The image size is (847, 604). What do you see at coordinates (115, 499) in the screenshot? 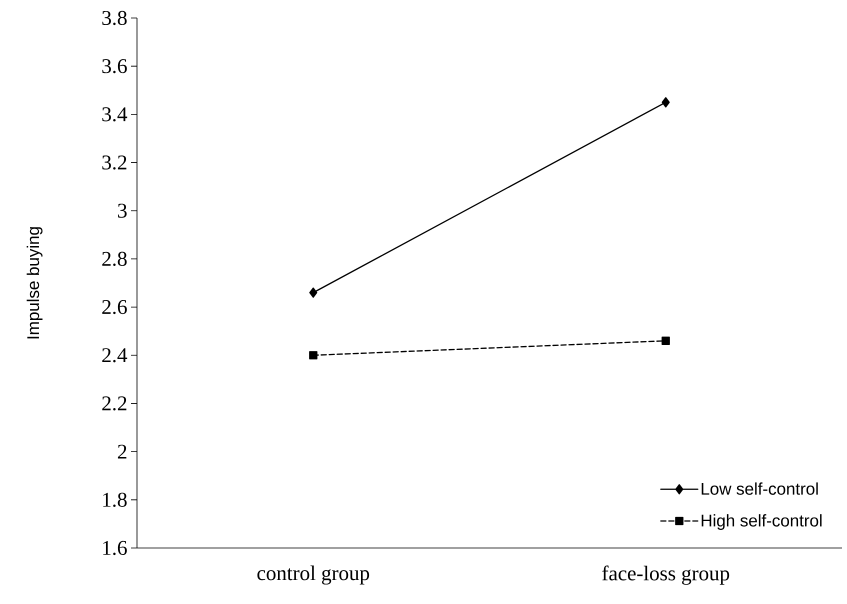
I see `y-tick-label: 1.8` at bounding box center [115, 499].